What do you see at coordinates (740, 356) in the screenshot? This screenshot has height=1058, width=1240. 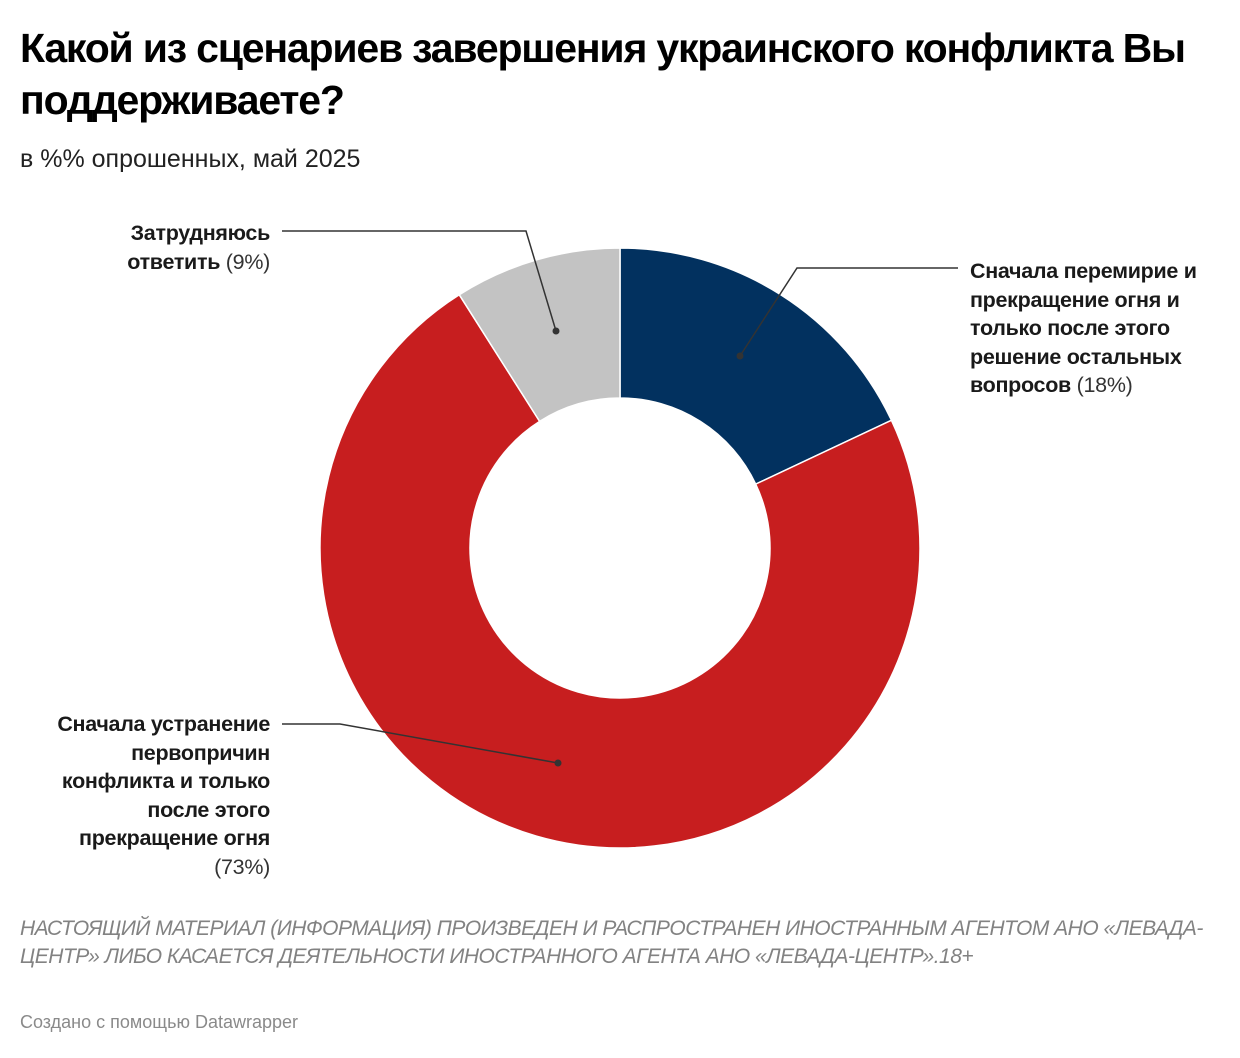 I see `leader-dot-truce` at bounding box center [740, 356].